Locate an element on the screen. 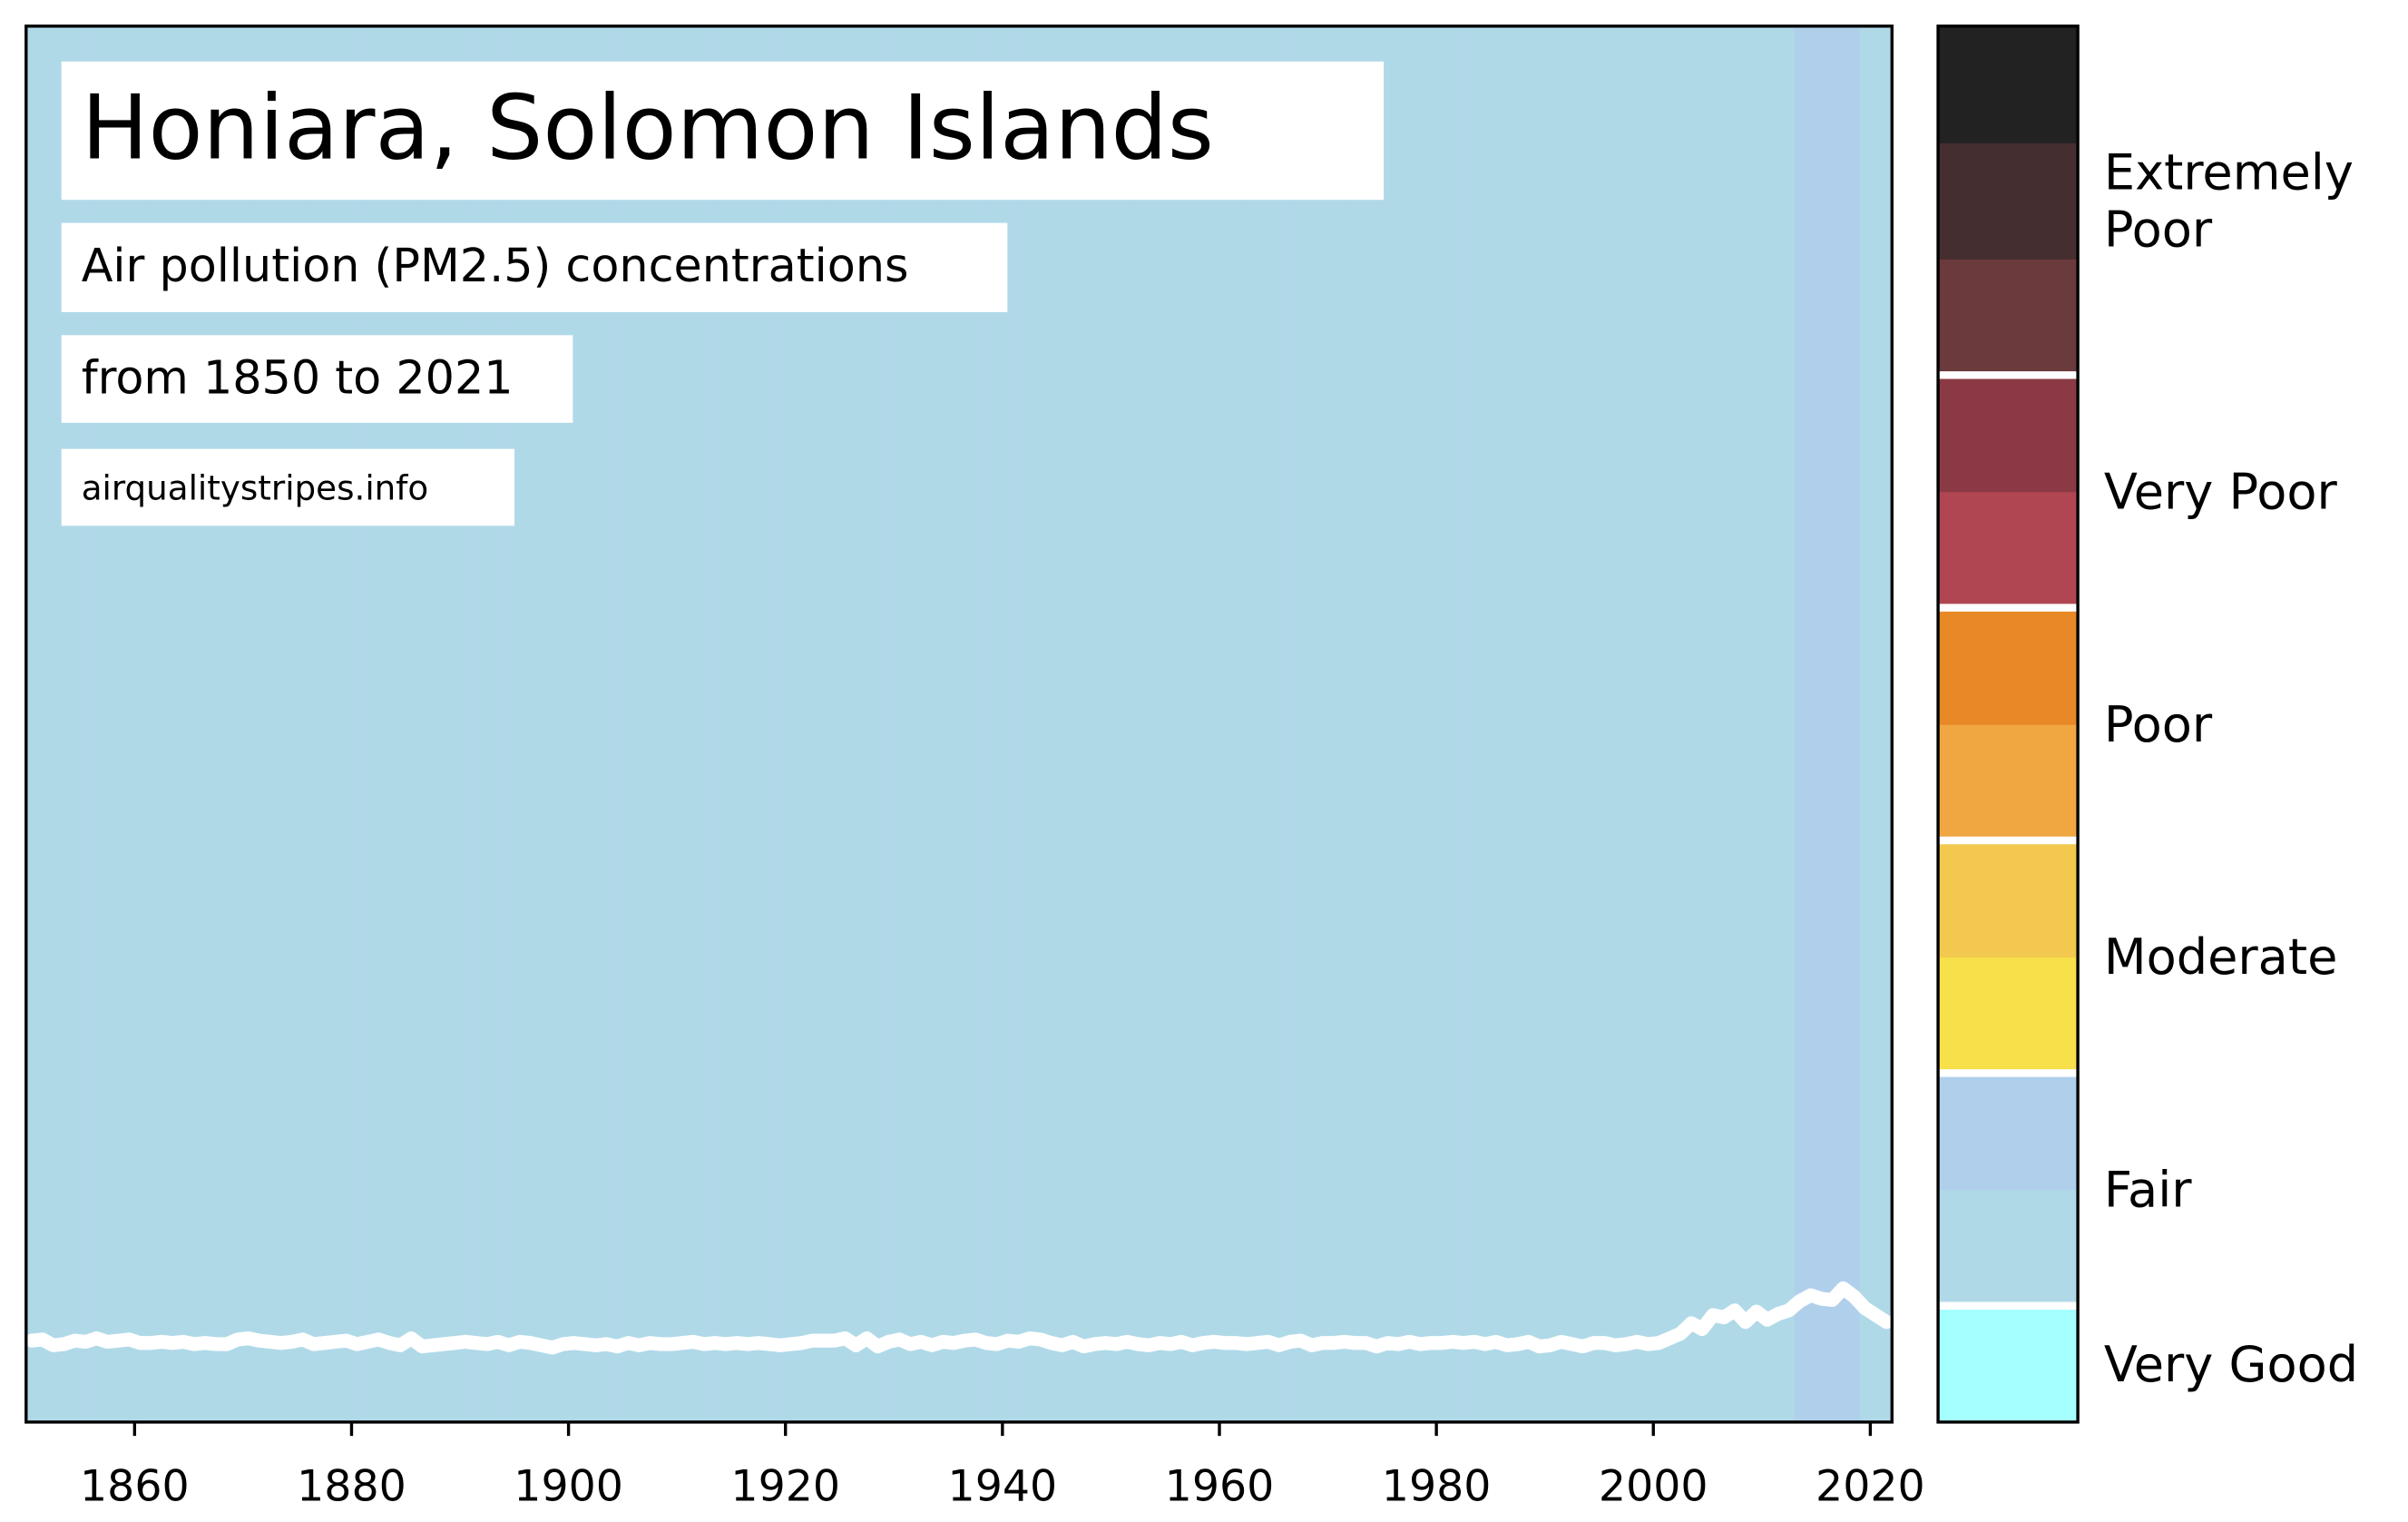 The height and width of the screenshot is (1522, 2408). colorbar-label: Extremely Poor is located at coordinates (2229, 201).